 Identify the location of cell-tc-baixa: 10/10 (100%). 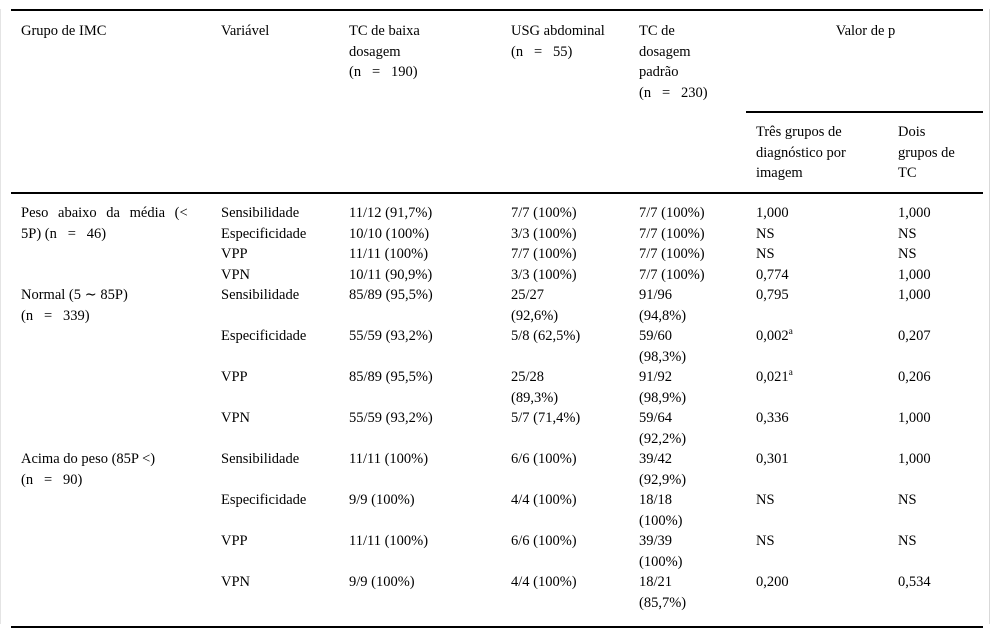
(389, 233).